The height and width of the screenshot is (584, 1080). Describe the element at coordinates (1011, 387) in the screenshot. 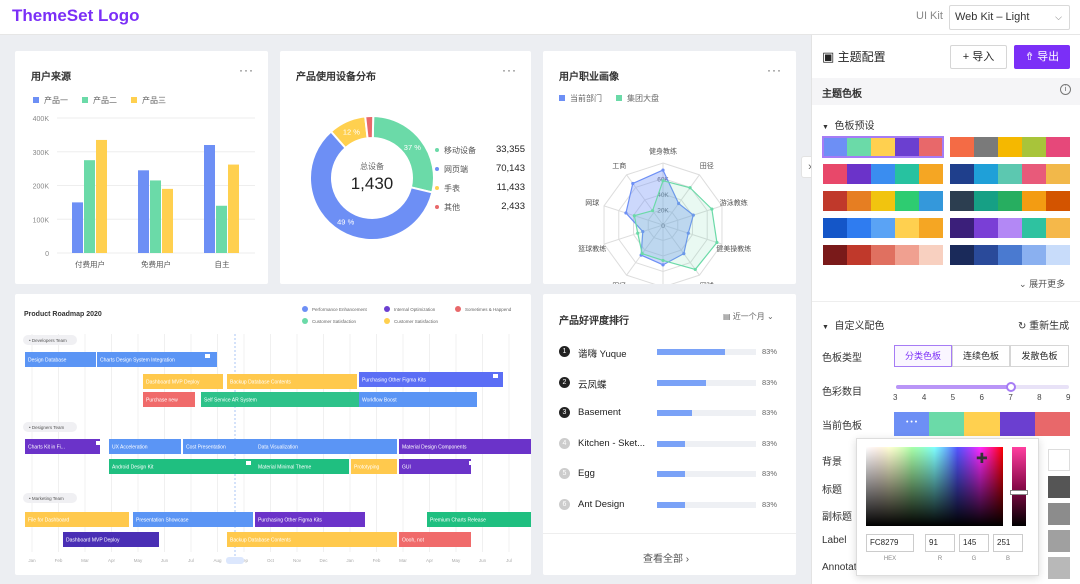

I see `slider-handle` at that location.